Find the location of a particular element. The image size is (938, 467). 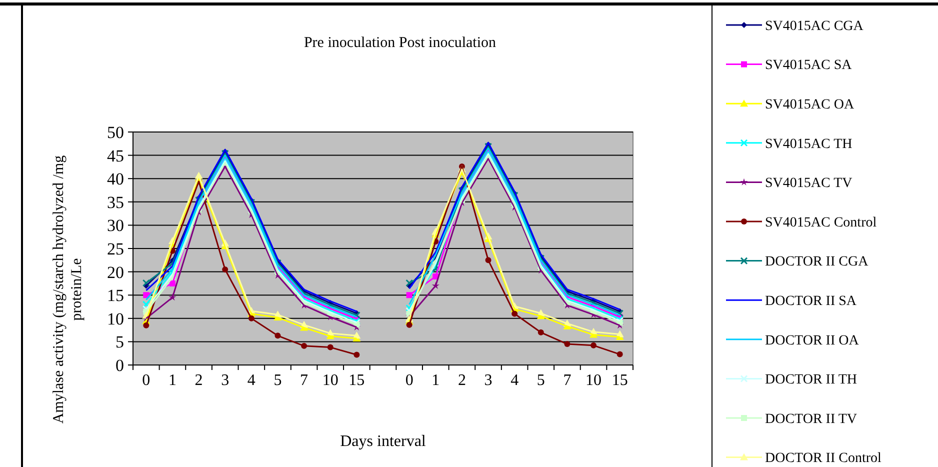

legend-label: SV4015AC SA is located at coordinates (809, 66).